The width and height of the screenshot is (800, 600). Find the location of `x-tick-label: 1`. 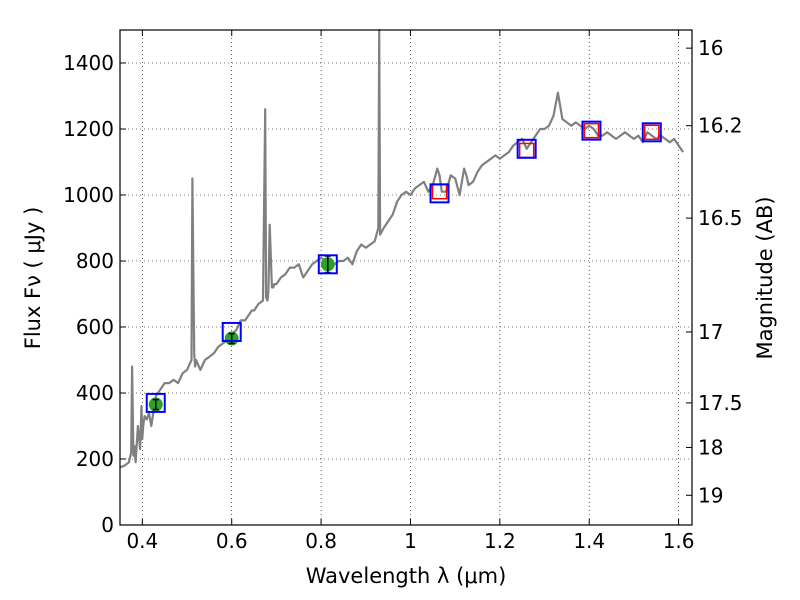

x-tick-label: 1 is located at coordinates (410, 541).